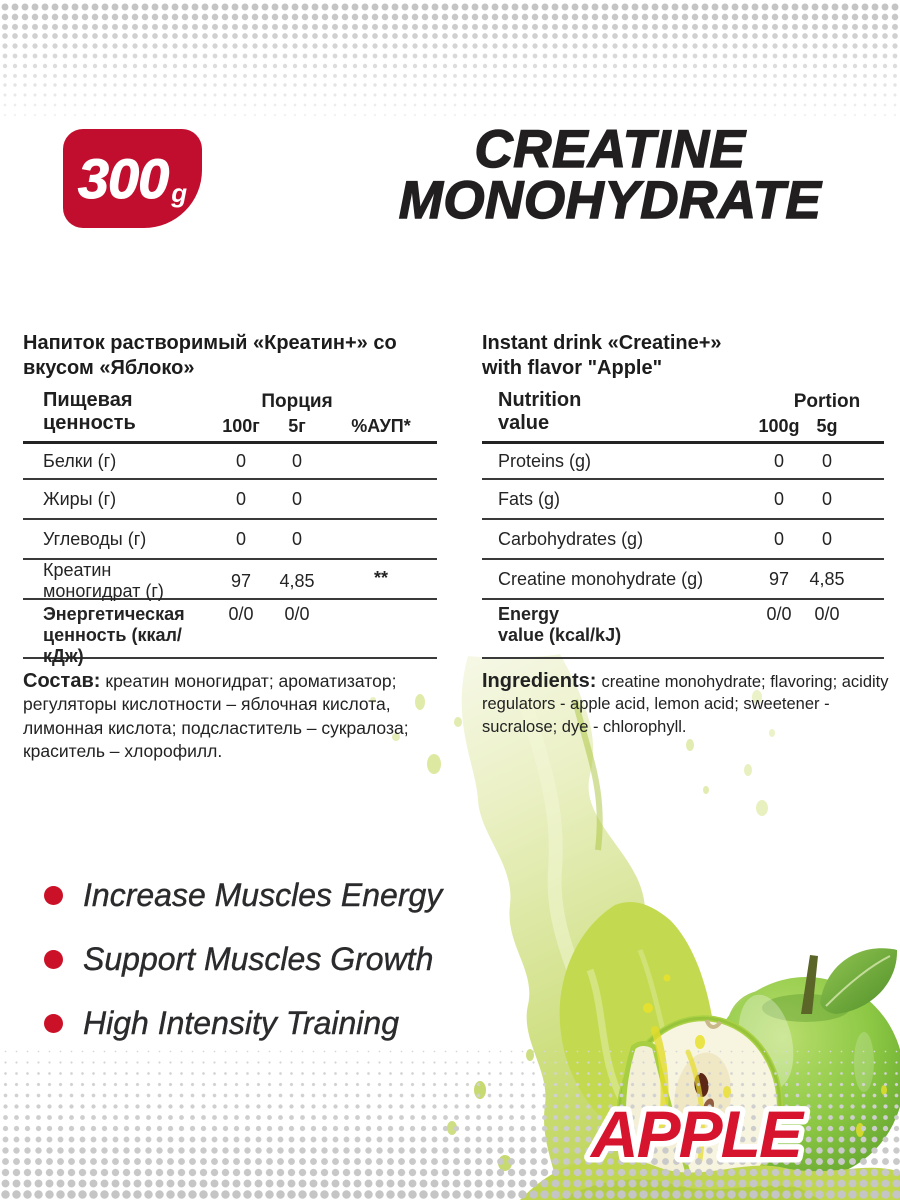 The image size is (900, 1200). I want to click on flavor-text: APPLE, so click(697, 1134).